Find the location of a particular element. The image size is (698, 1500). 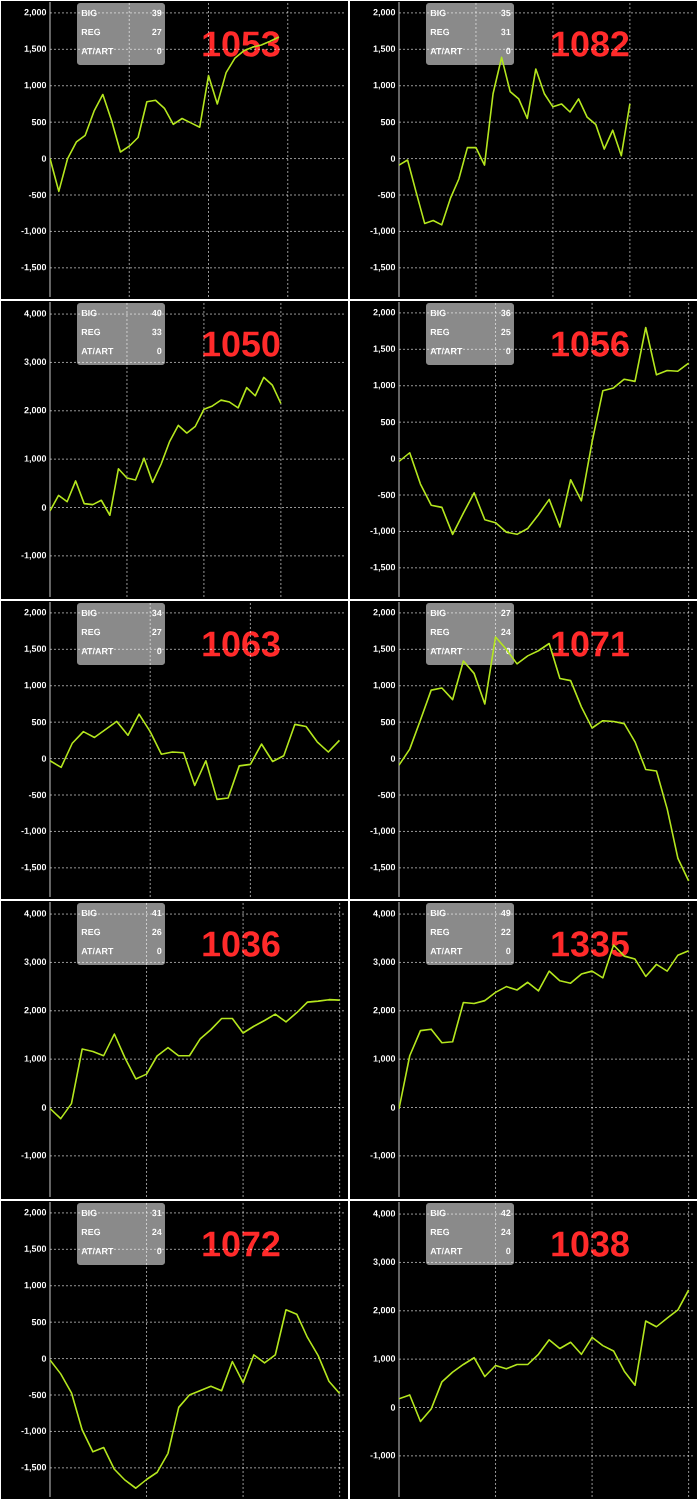

annotation: 41 is located at coordinates (156, 913).